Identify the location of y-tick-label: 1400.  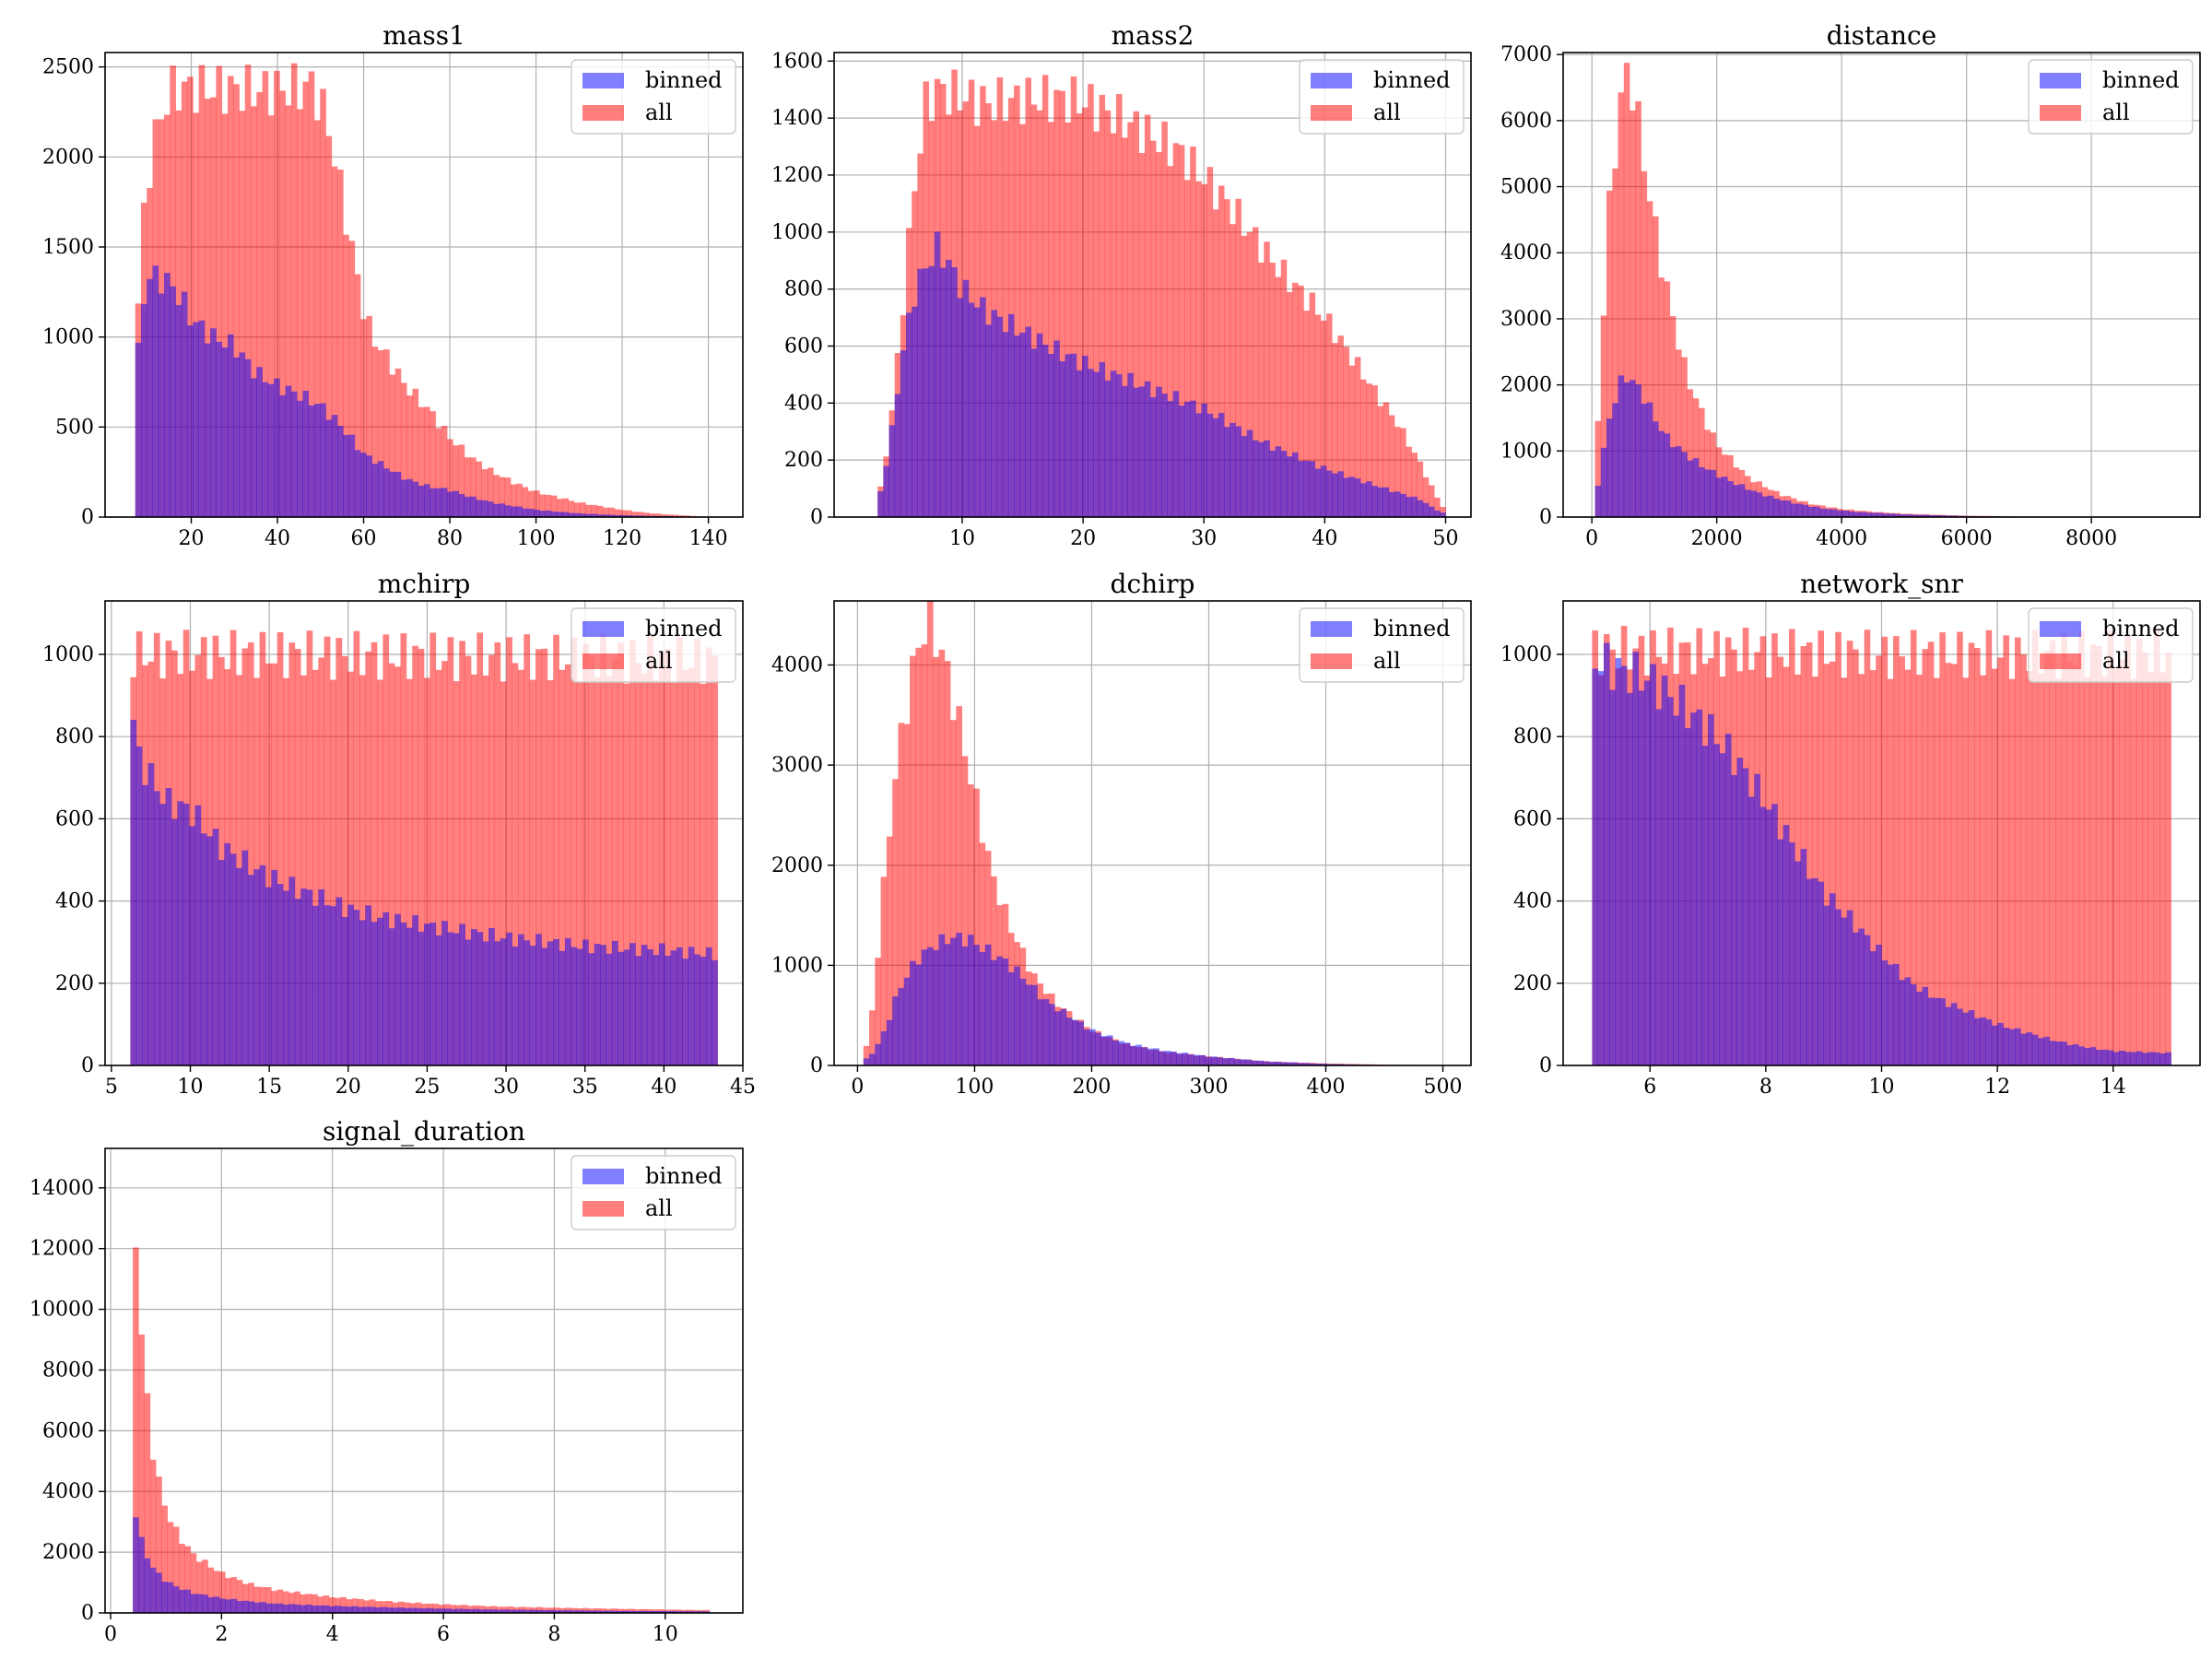
(797, 118).